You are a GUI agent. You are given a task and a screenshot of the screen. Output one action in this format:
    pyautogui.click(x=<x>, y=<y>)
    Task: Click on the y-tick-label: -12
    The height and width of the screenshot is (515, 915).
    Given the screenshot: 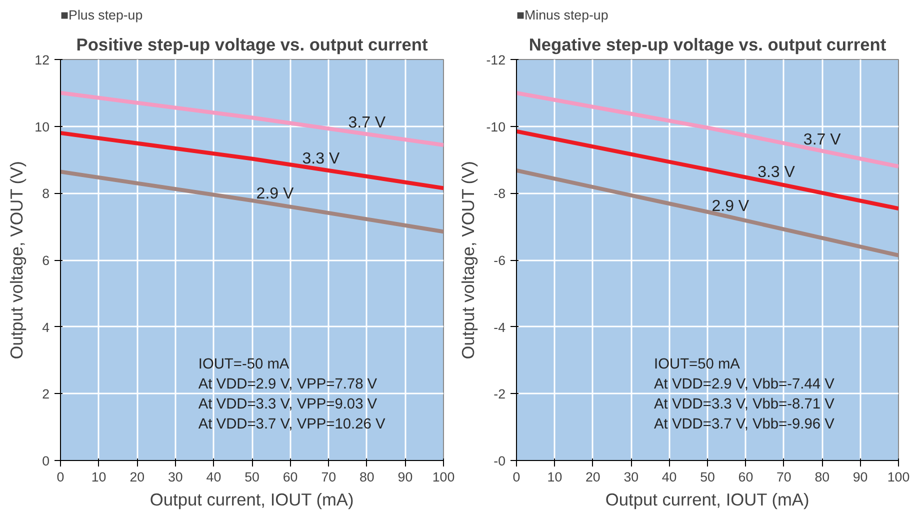 What is the action you would take?
    pyautogui.click(x=496, y=60)
    